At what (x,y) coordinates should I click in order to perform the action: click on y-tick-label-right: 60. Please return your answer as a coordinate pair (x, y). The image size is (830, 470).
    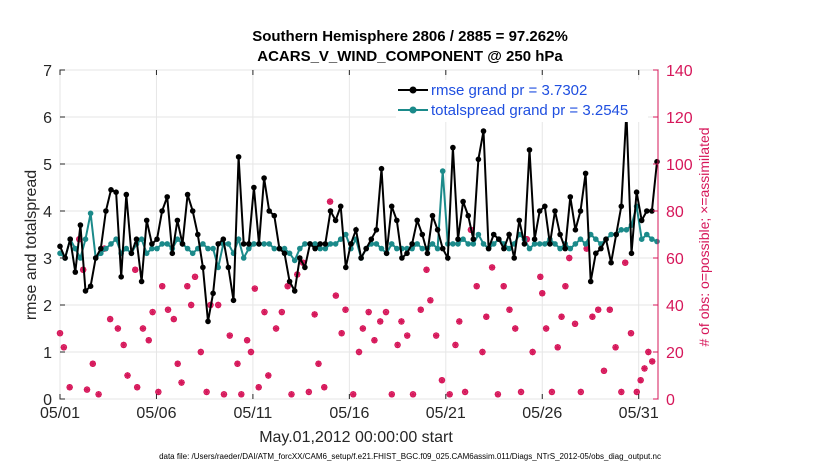
    Looking at the image, I should click on (675, 259).